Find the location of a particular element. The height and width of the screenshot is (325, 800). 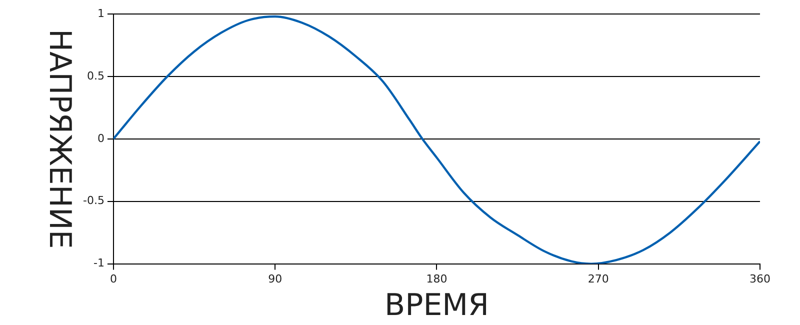

x-tick-label: 360 is located at coordinates (760, 279).